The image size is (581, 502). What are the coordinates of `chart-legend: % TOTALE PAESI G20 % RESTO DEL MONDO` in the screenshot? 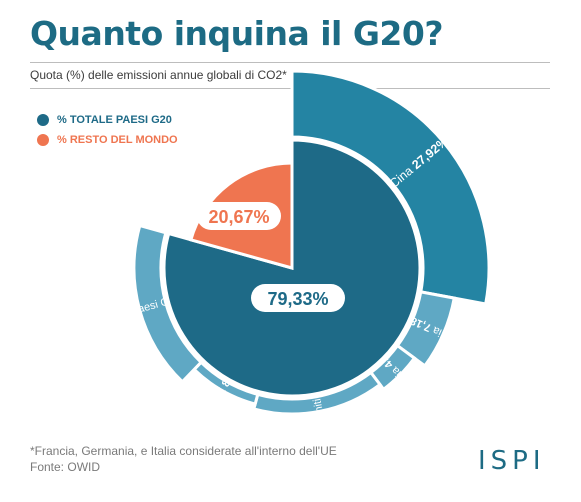 It's located at (107, 130).